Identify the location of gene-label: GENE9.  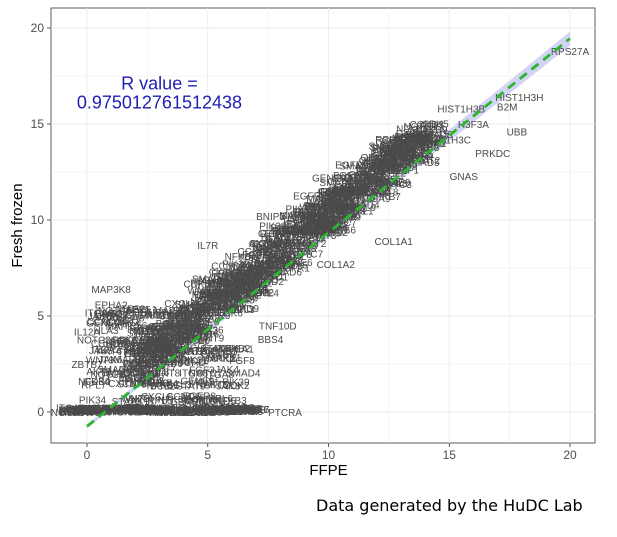
(345, 199).